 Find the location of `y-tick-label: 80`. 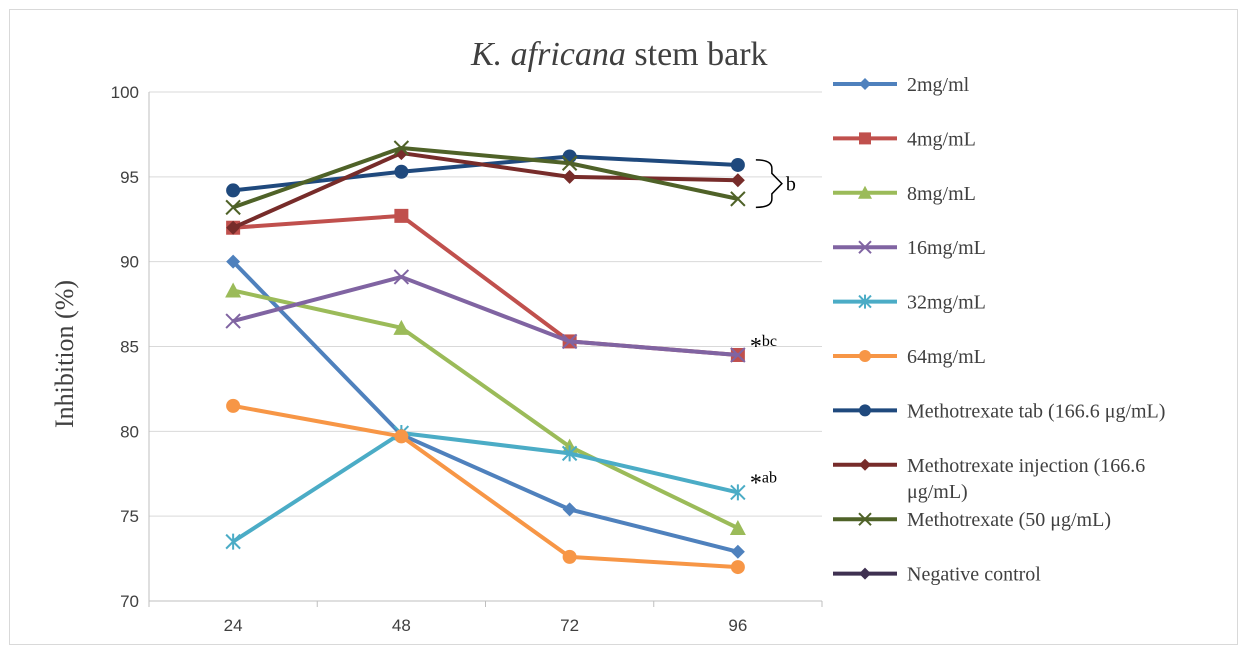

y-tick-label: 80 is located at coordinates (129, 431).